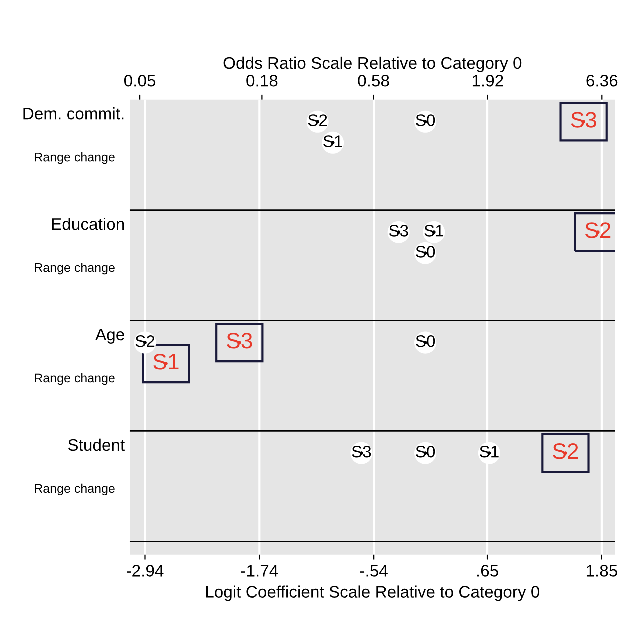 The width and height of the screenshot is (619, 620). Describe the element at coordinates (426, 452) in the screenshot. I see `series-label: S0` at that location.